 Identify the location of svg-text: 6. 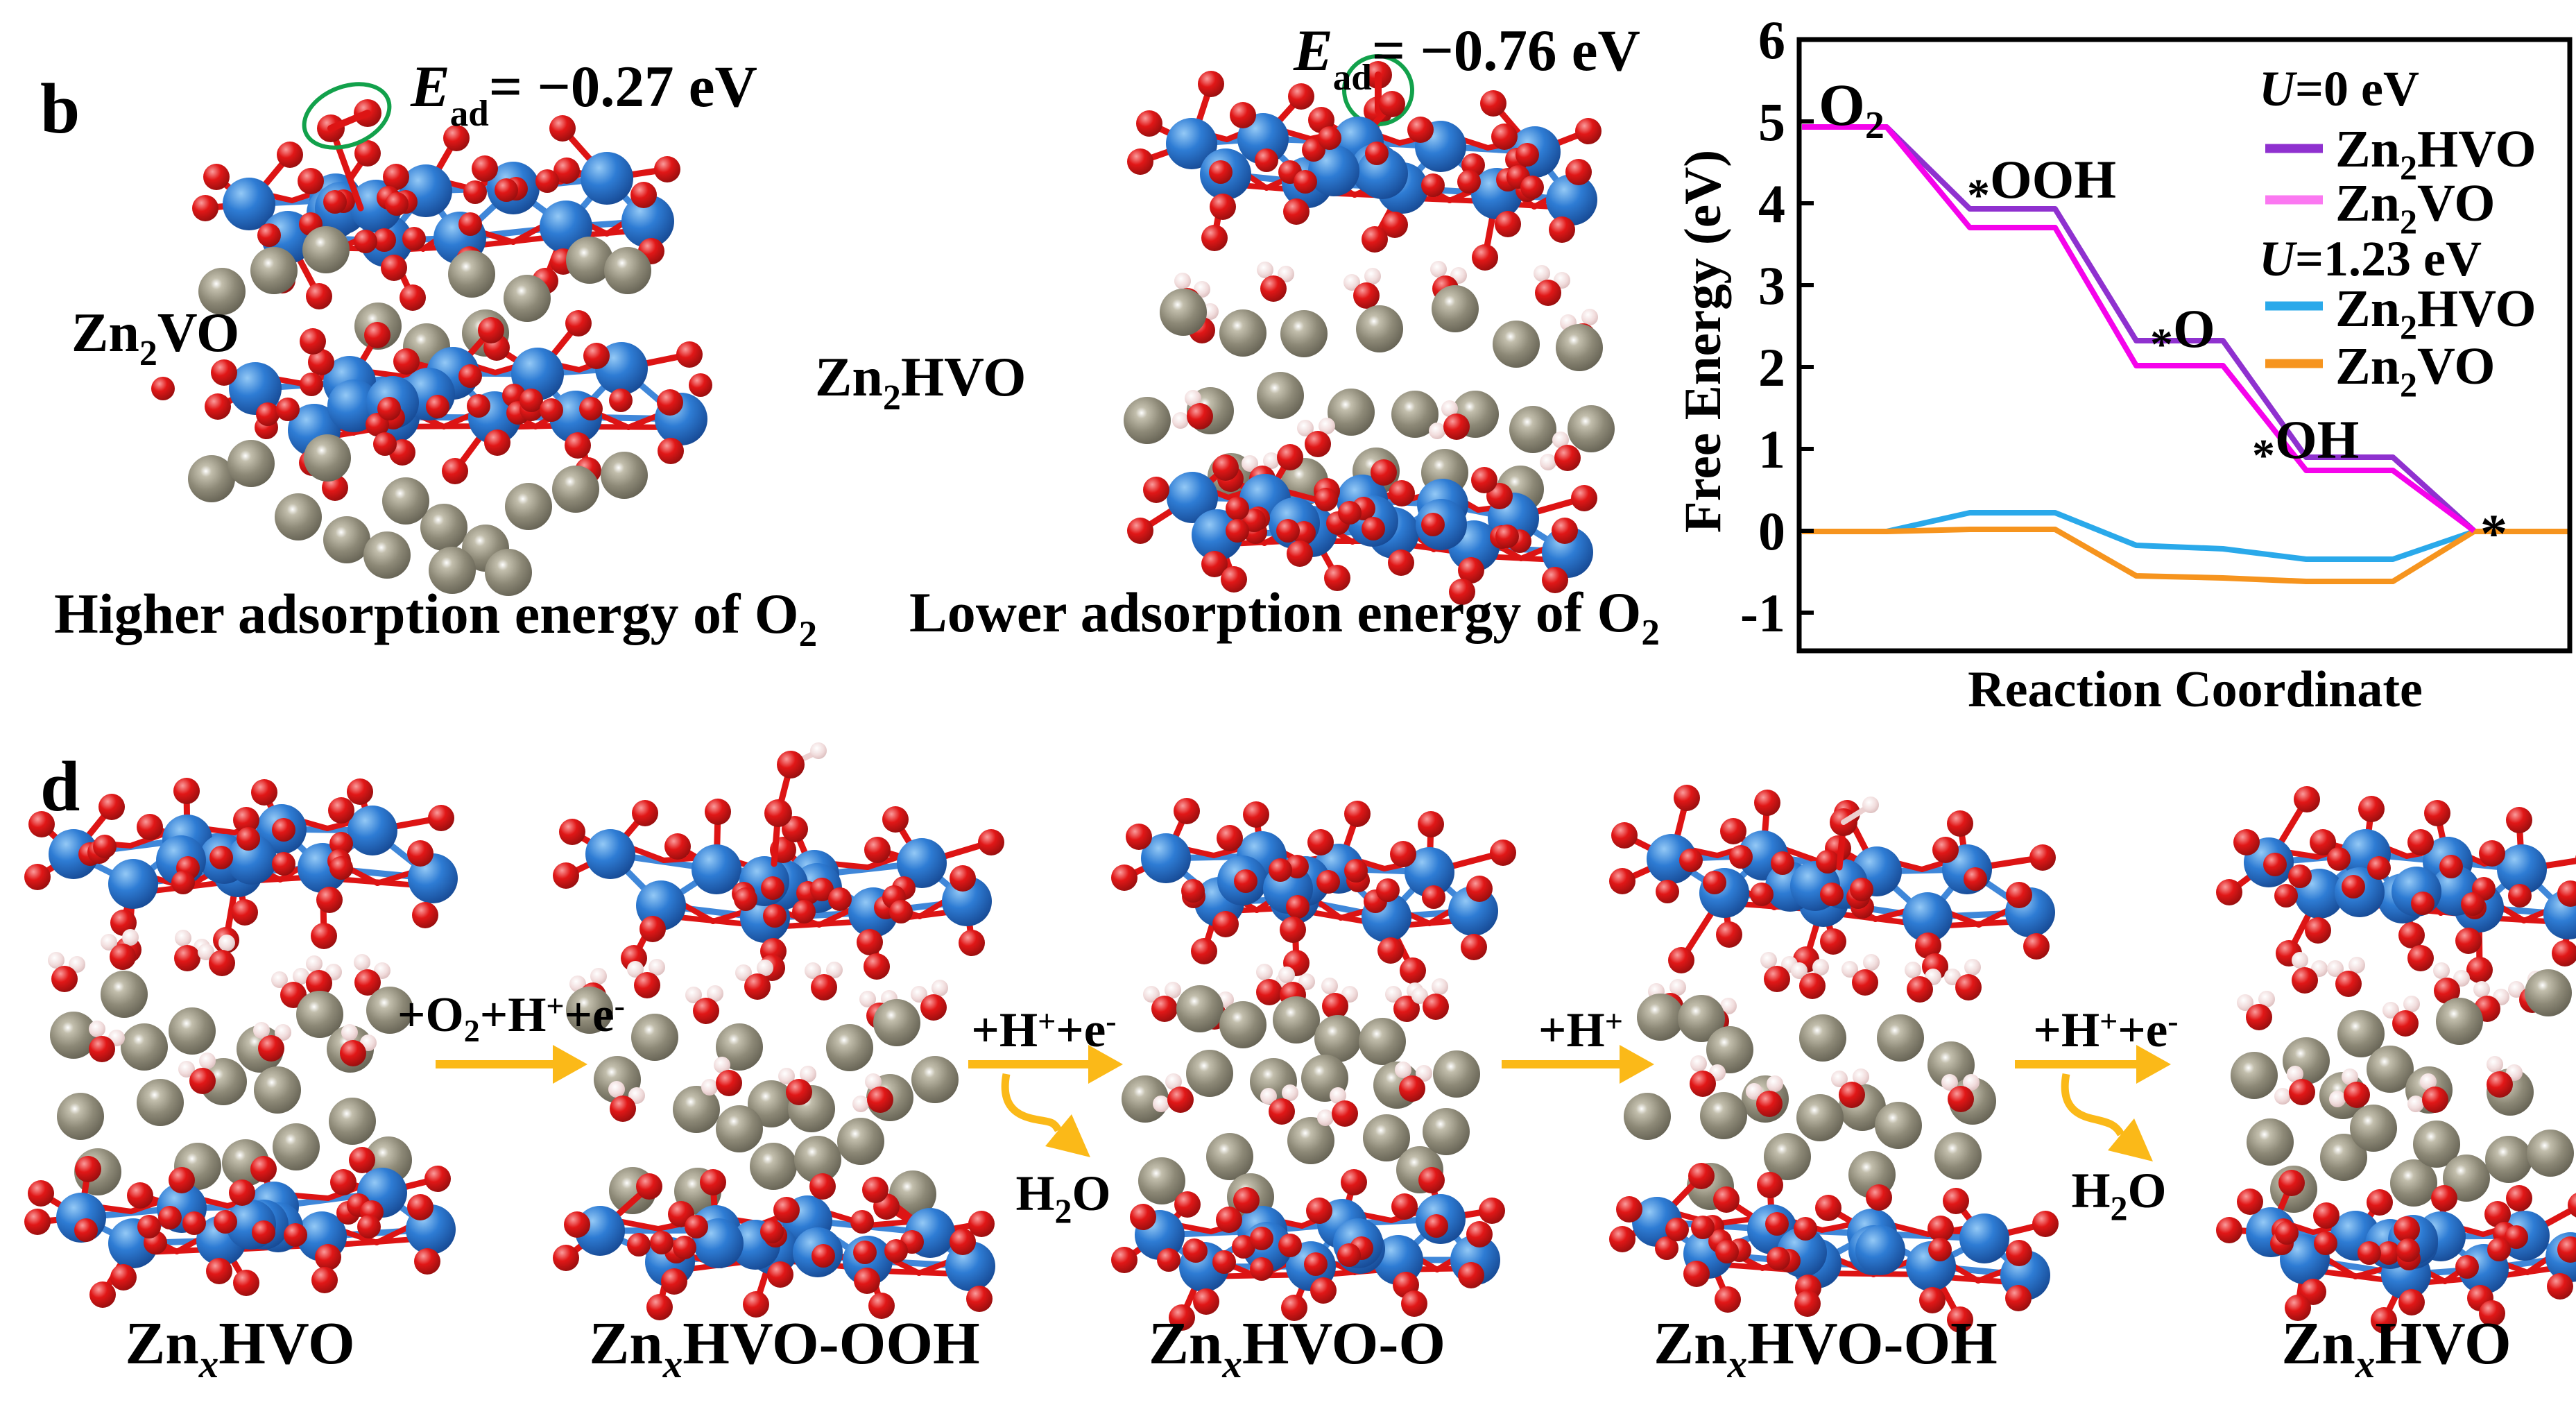
(1771, 40).